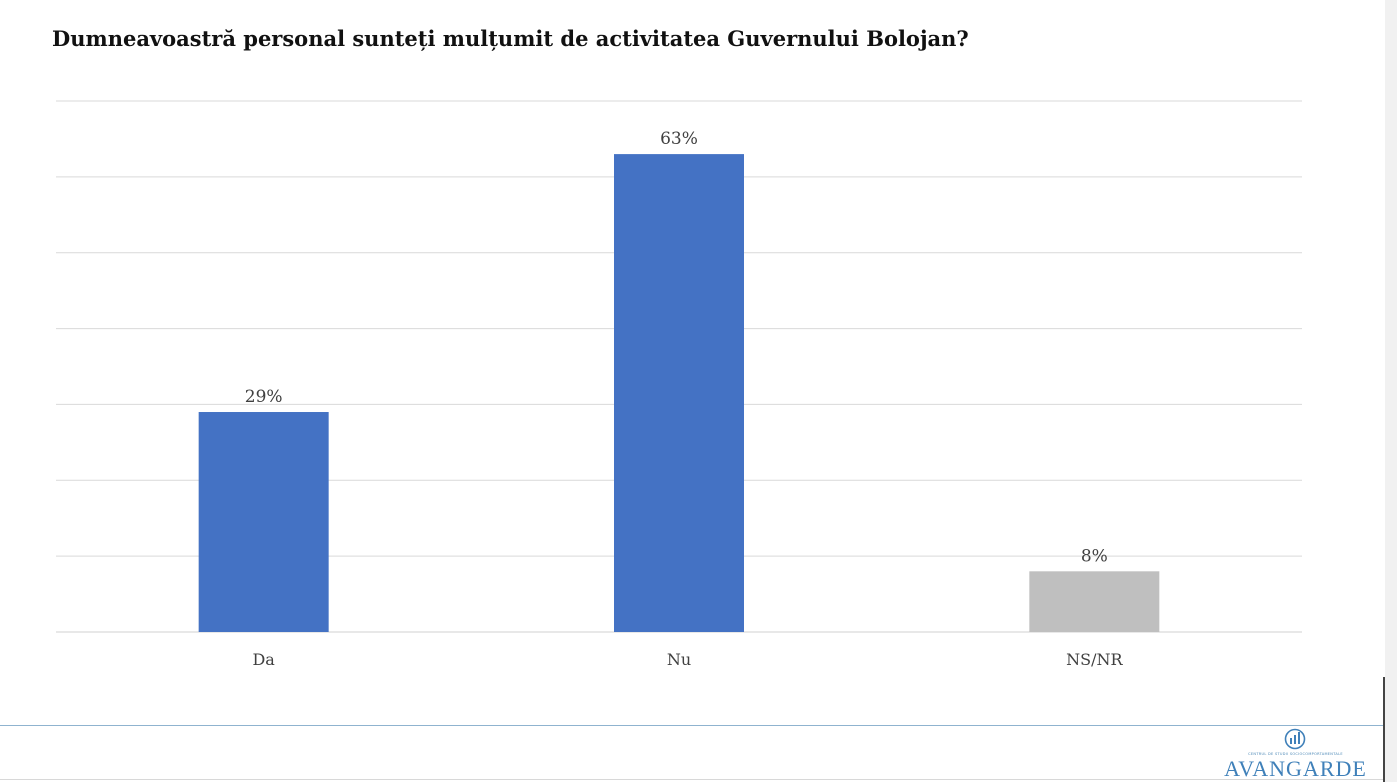 This screenshot has height=782, width=1397. I want to click on x-tick-label: NS/NR, so click(1094, 659).